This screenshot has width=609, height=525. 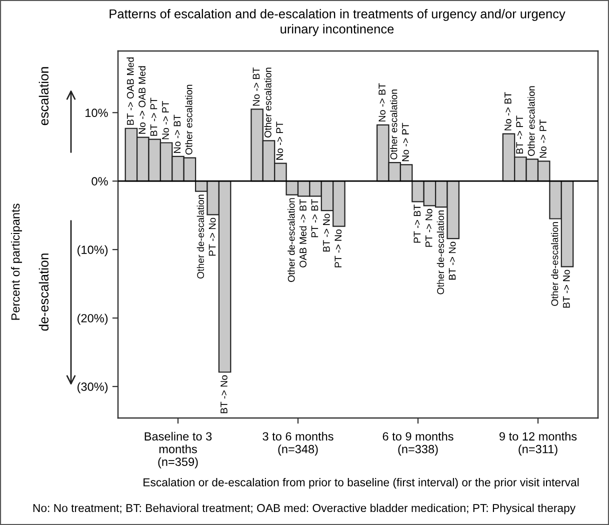 I want to click on text: No: No treatment; BT: Behavioral treatment; OAB med: Overactive bladder medication; PT: Physical therapy, so click(x=304, y=509).